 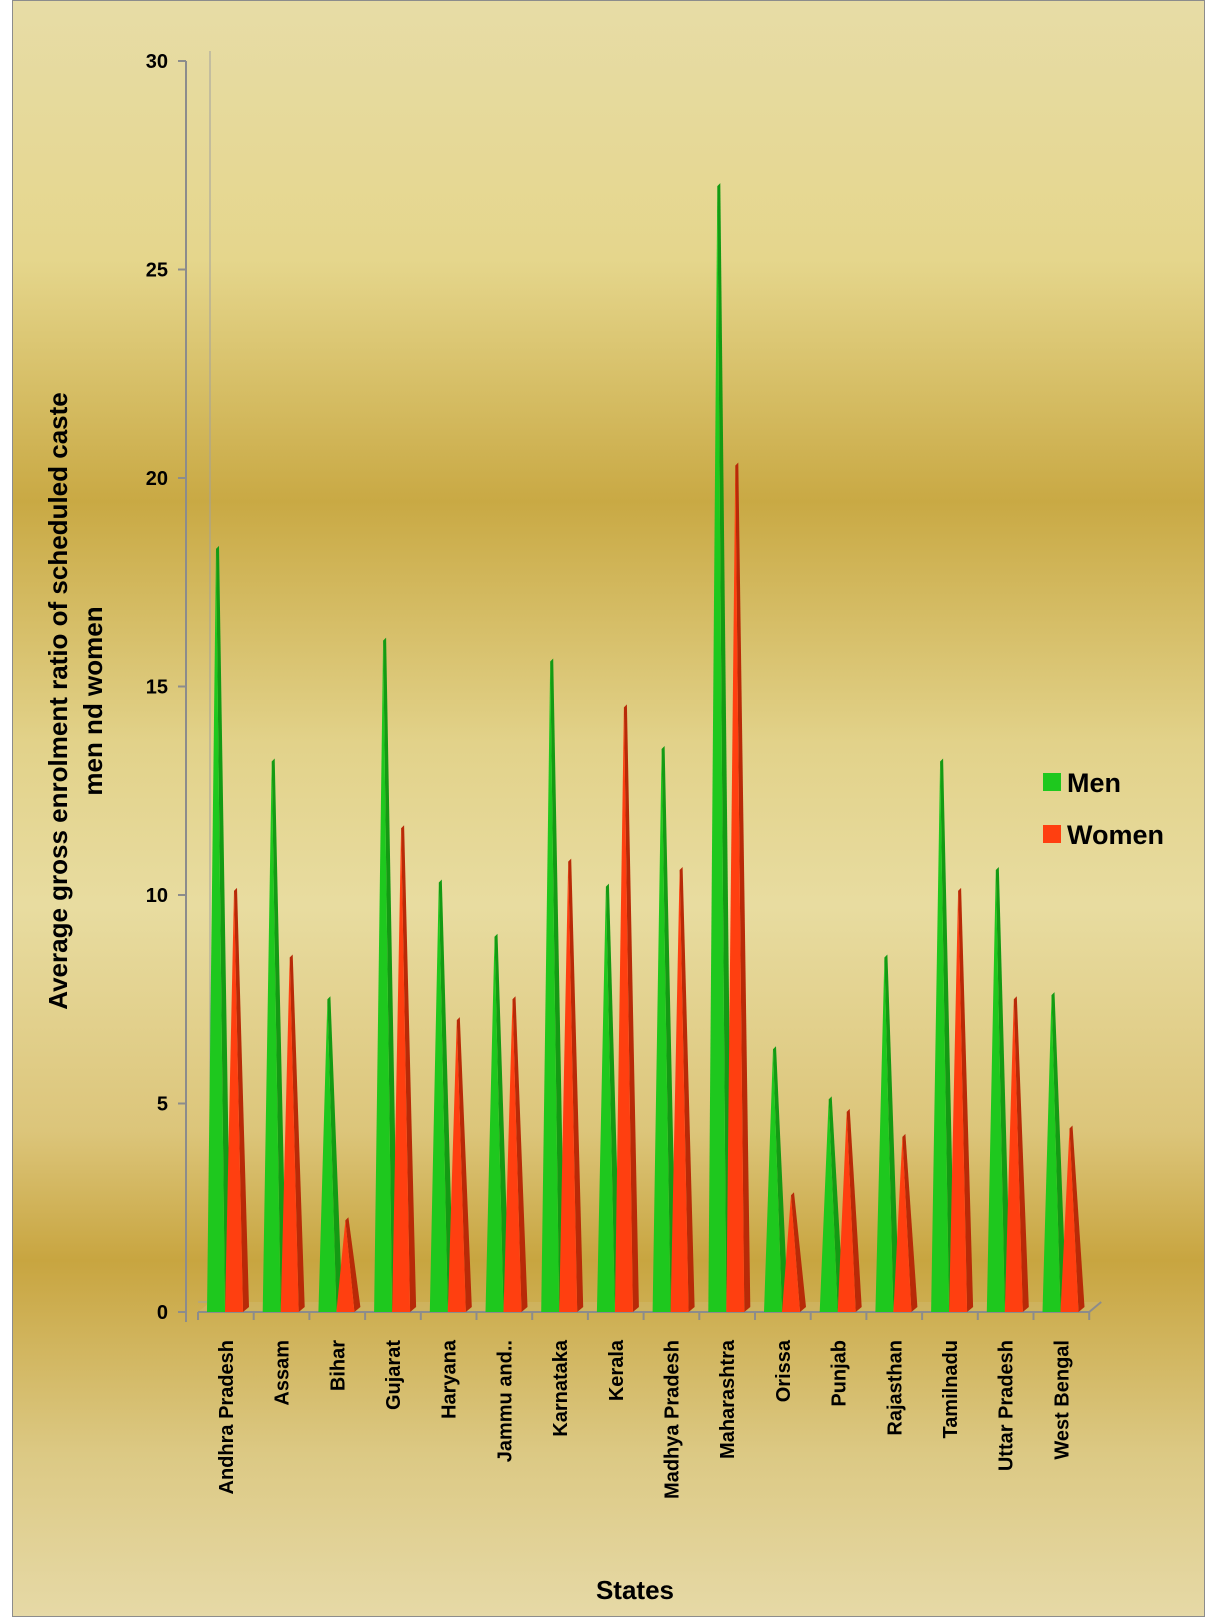 What do you see at coordinates (617, 1370) in the screenshot?
I see `x-tick-label: Kerala` at bounding box center [617, 1370].